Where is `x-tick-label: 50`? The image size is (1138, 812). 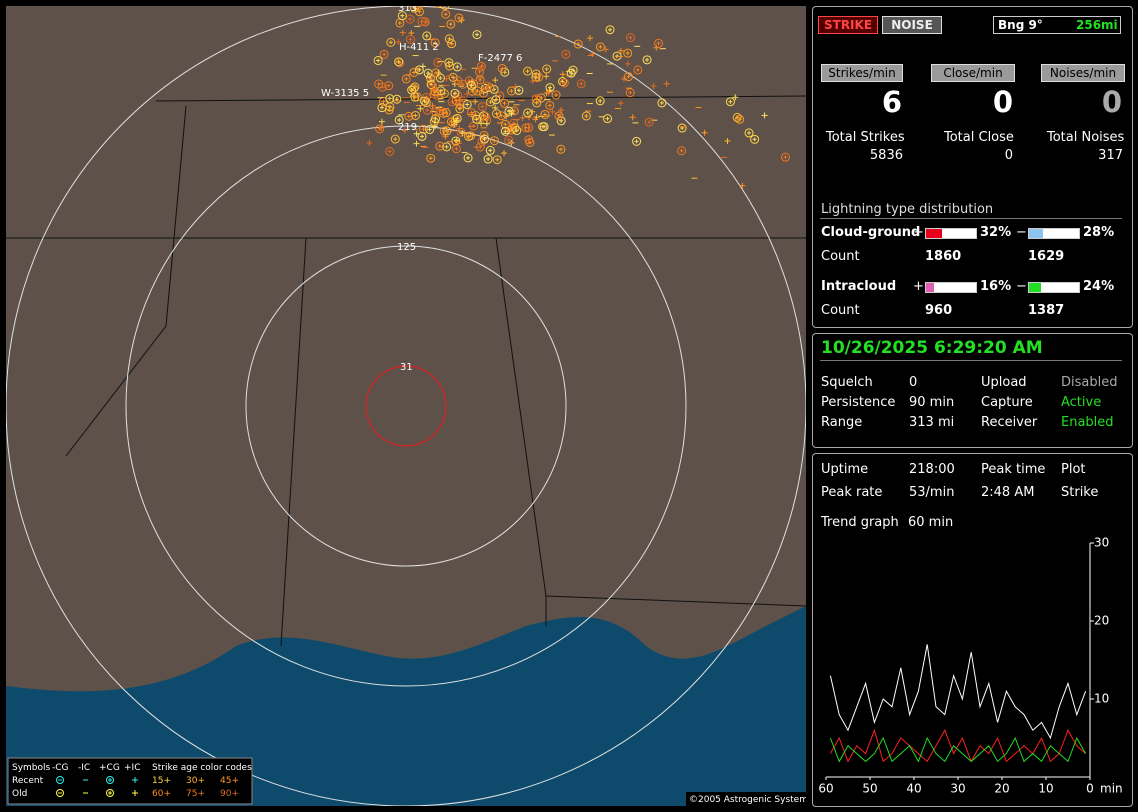
x-tick-label: 50 is located at coordinates (869, 789).